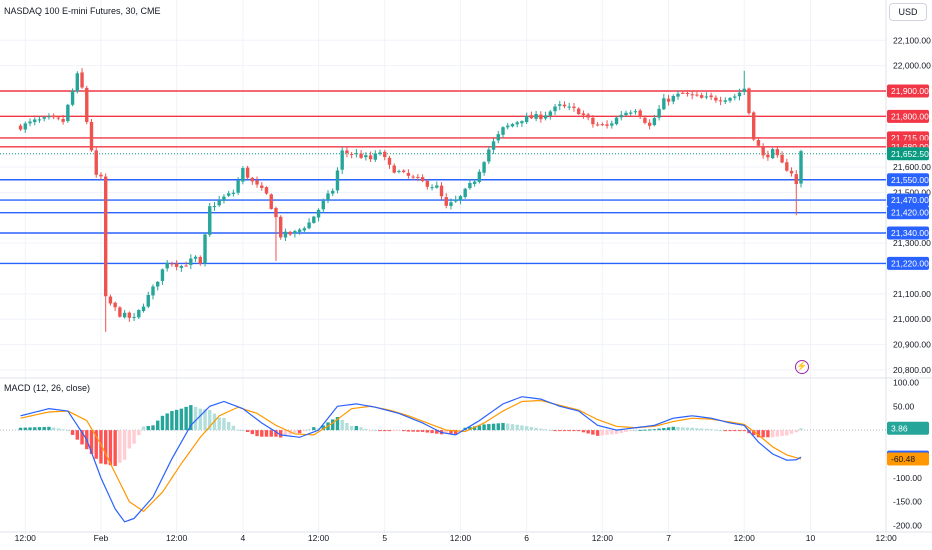  What do you see at coordinates (907, 526) in the screenshot?
I see `macd-tick-label: -200.00` at bounding box center [907, 526].